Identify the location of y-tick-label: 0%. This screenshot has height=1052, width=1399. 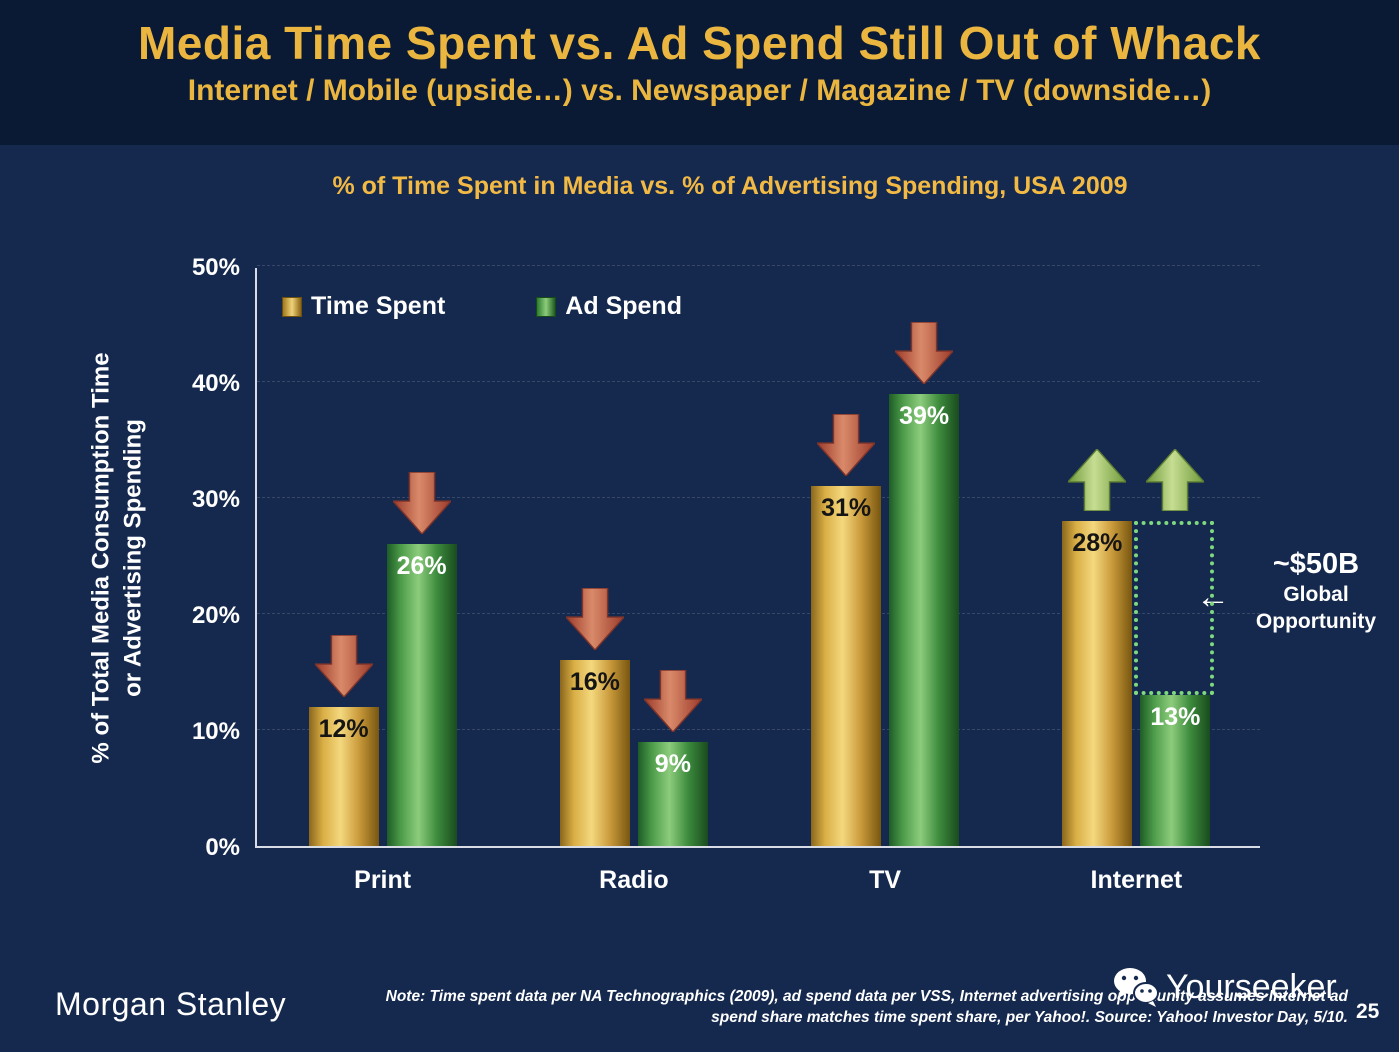
(222, 847).